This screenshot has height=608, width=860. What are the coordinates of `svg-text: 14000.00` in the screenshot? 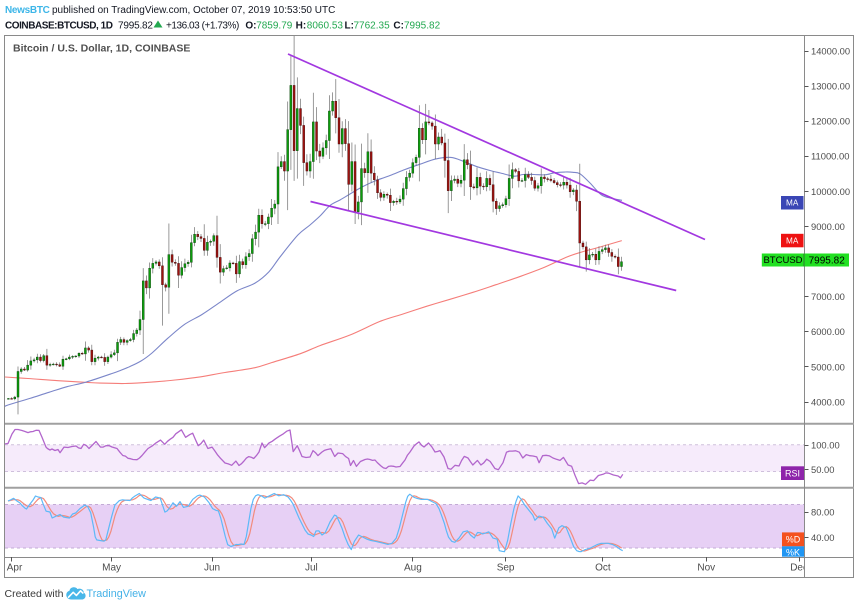 It's located at (830, 50).